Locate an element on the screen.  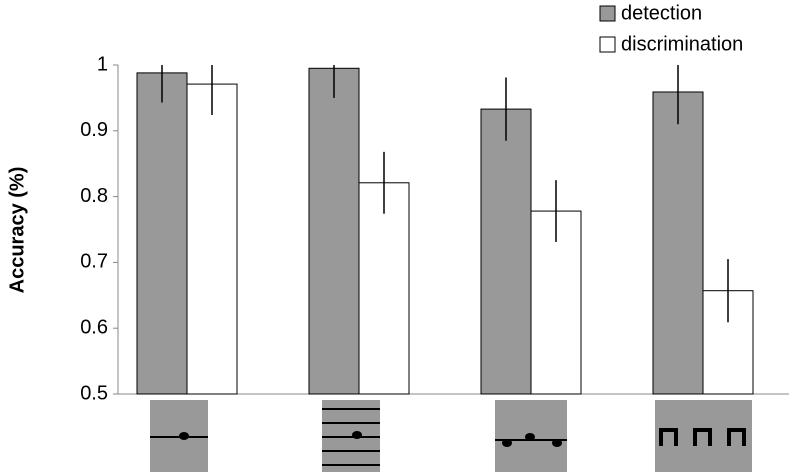
y-tick-label: 0.9 is located at coordinates (94, 130).